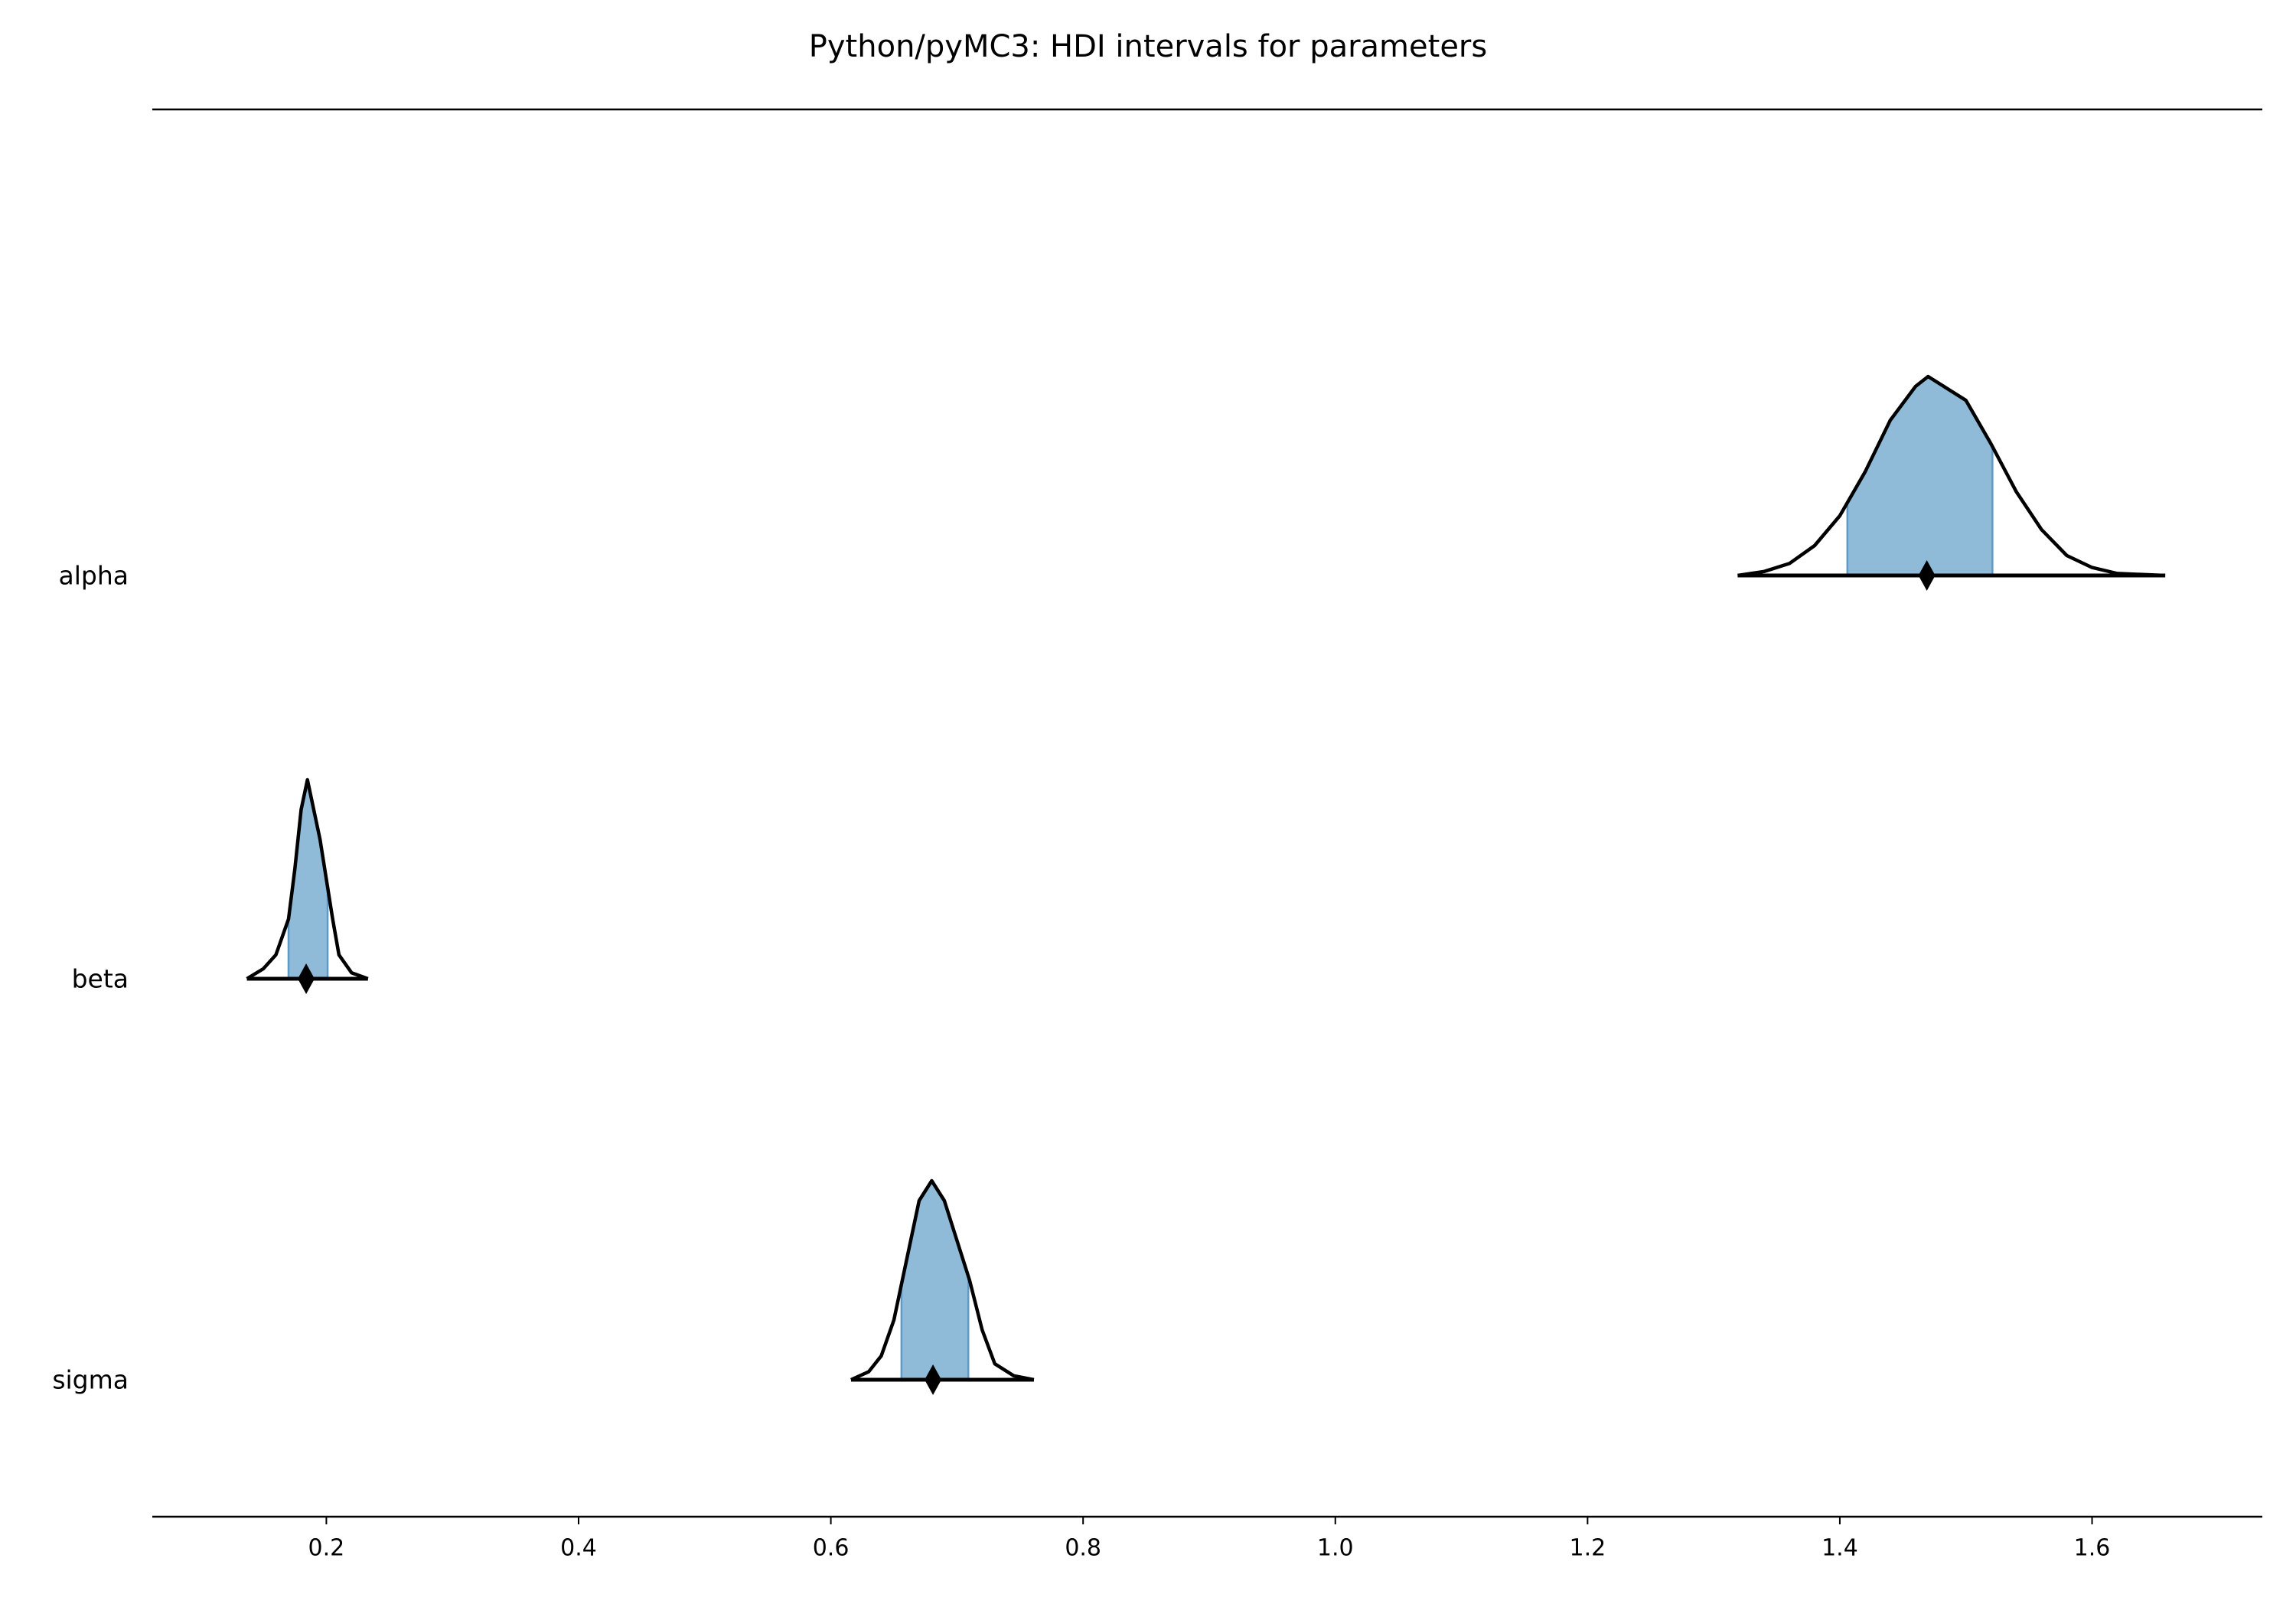 Image resolution: width=2296 pixels, height=1607 pixels. What do you see at coordinates (94, 576) in the screenshot?
I see `row-label: alpha` at bounding box center [94, 576].